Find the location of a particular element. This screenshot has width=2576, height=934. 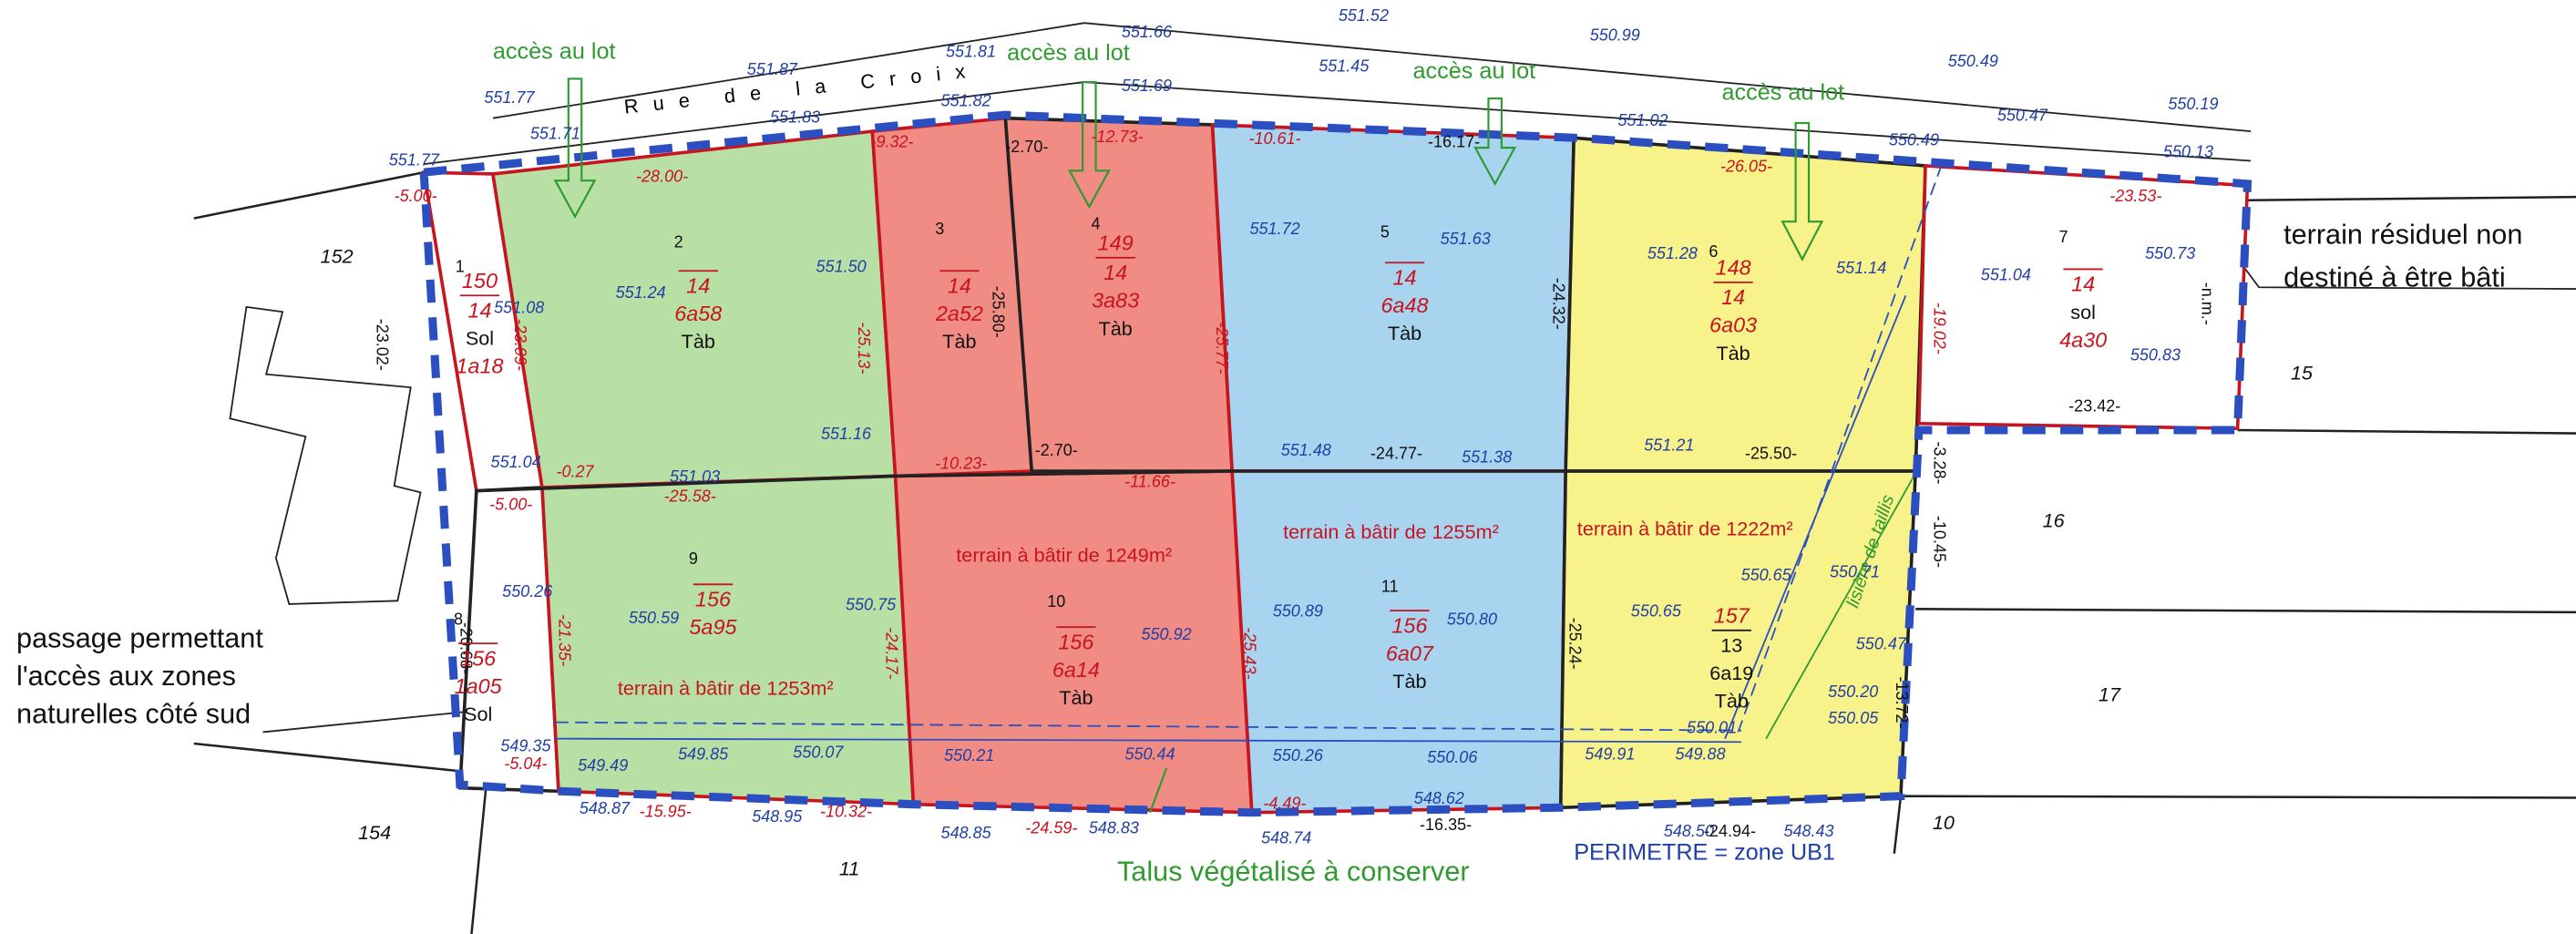

dimension: -25.13- is located at coordinates (864, 348).